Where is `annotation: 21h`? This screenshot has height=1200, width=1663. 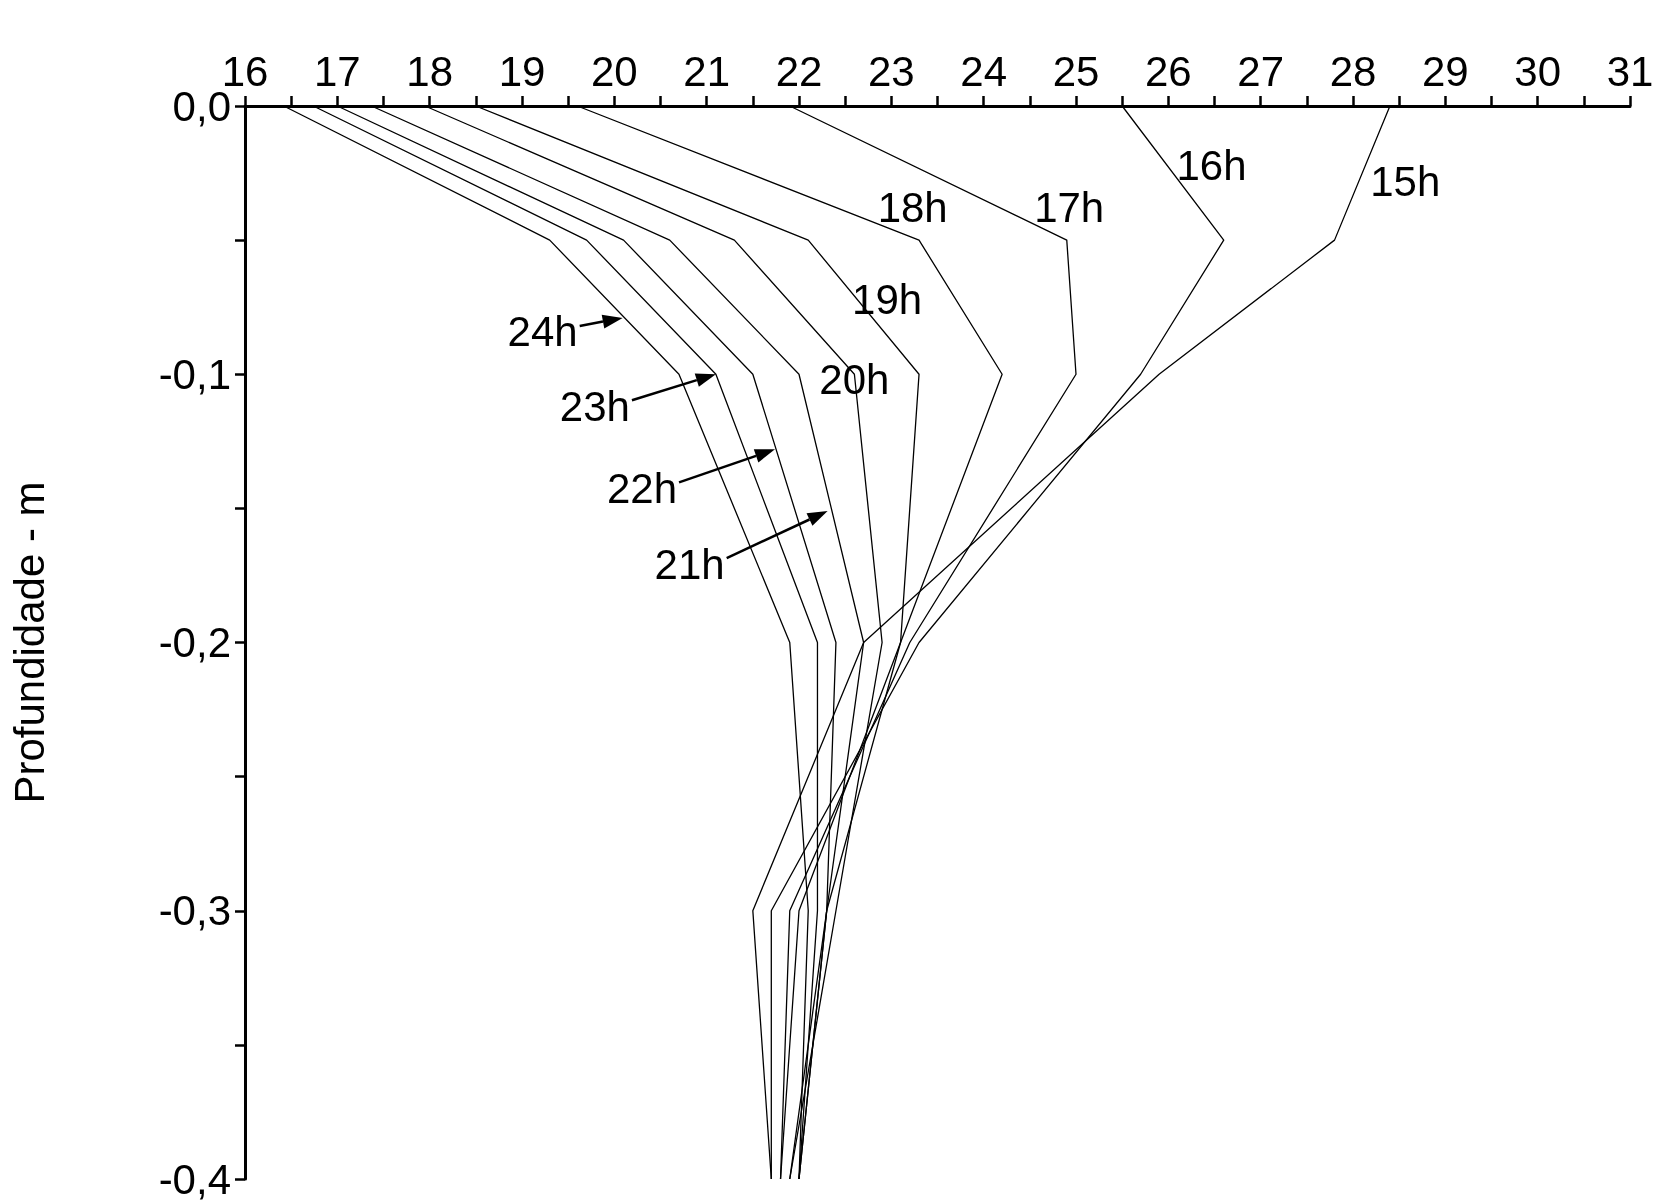 annotation: 21h is located at coordinates (689, 564).